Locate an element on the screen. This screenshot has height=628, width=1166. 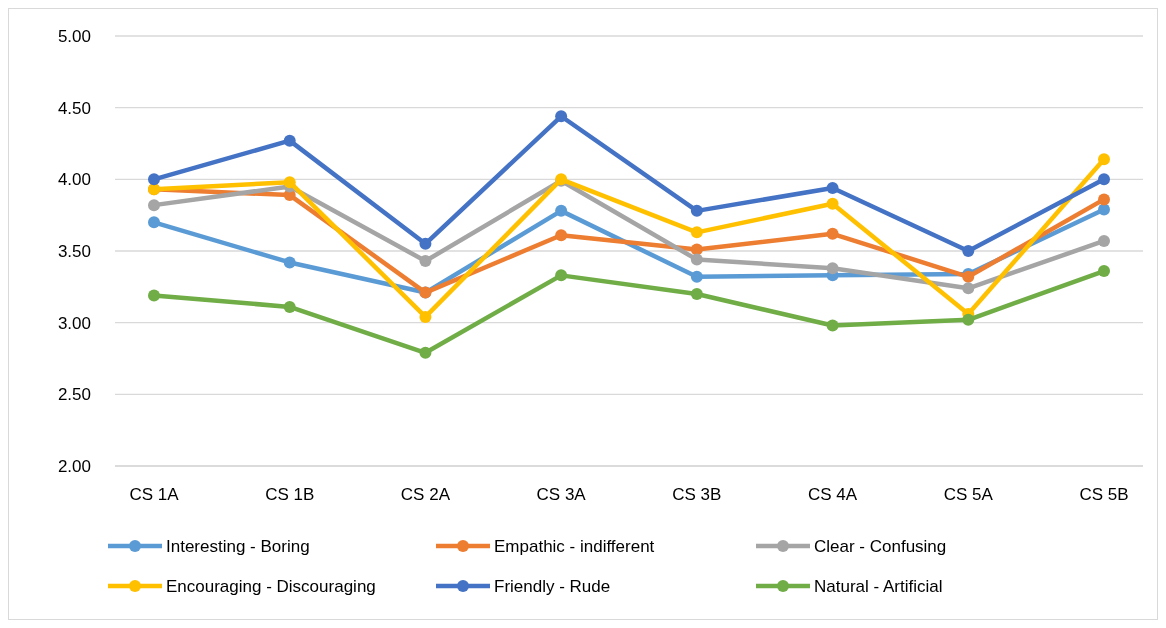
y-tick-label: 4.00 is located at coordinates (74, 180).